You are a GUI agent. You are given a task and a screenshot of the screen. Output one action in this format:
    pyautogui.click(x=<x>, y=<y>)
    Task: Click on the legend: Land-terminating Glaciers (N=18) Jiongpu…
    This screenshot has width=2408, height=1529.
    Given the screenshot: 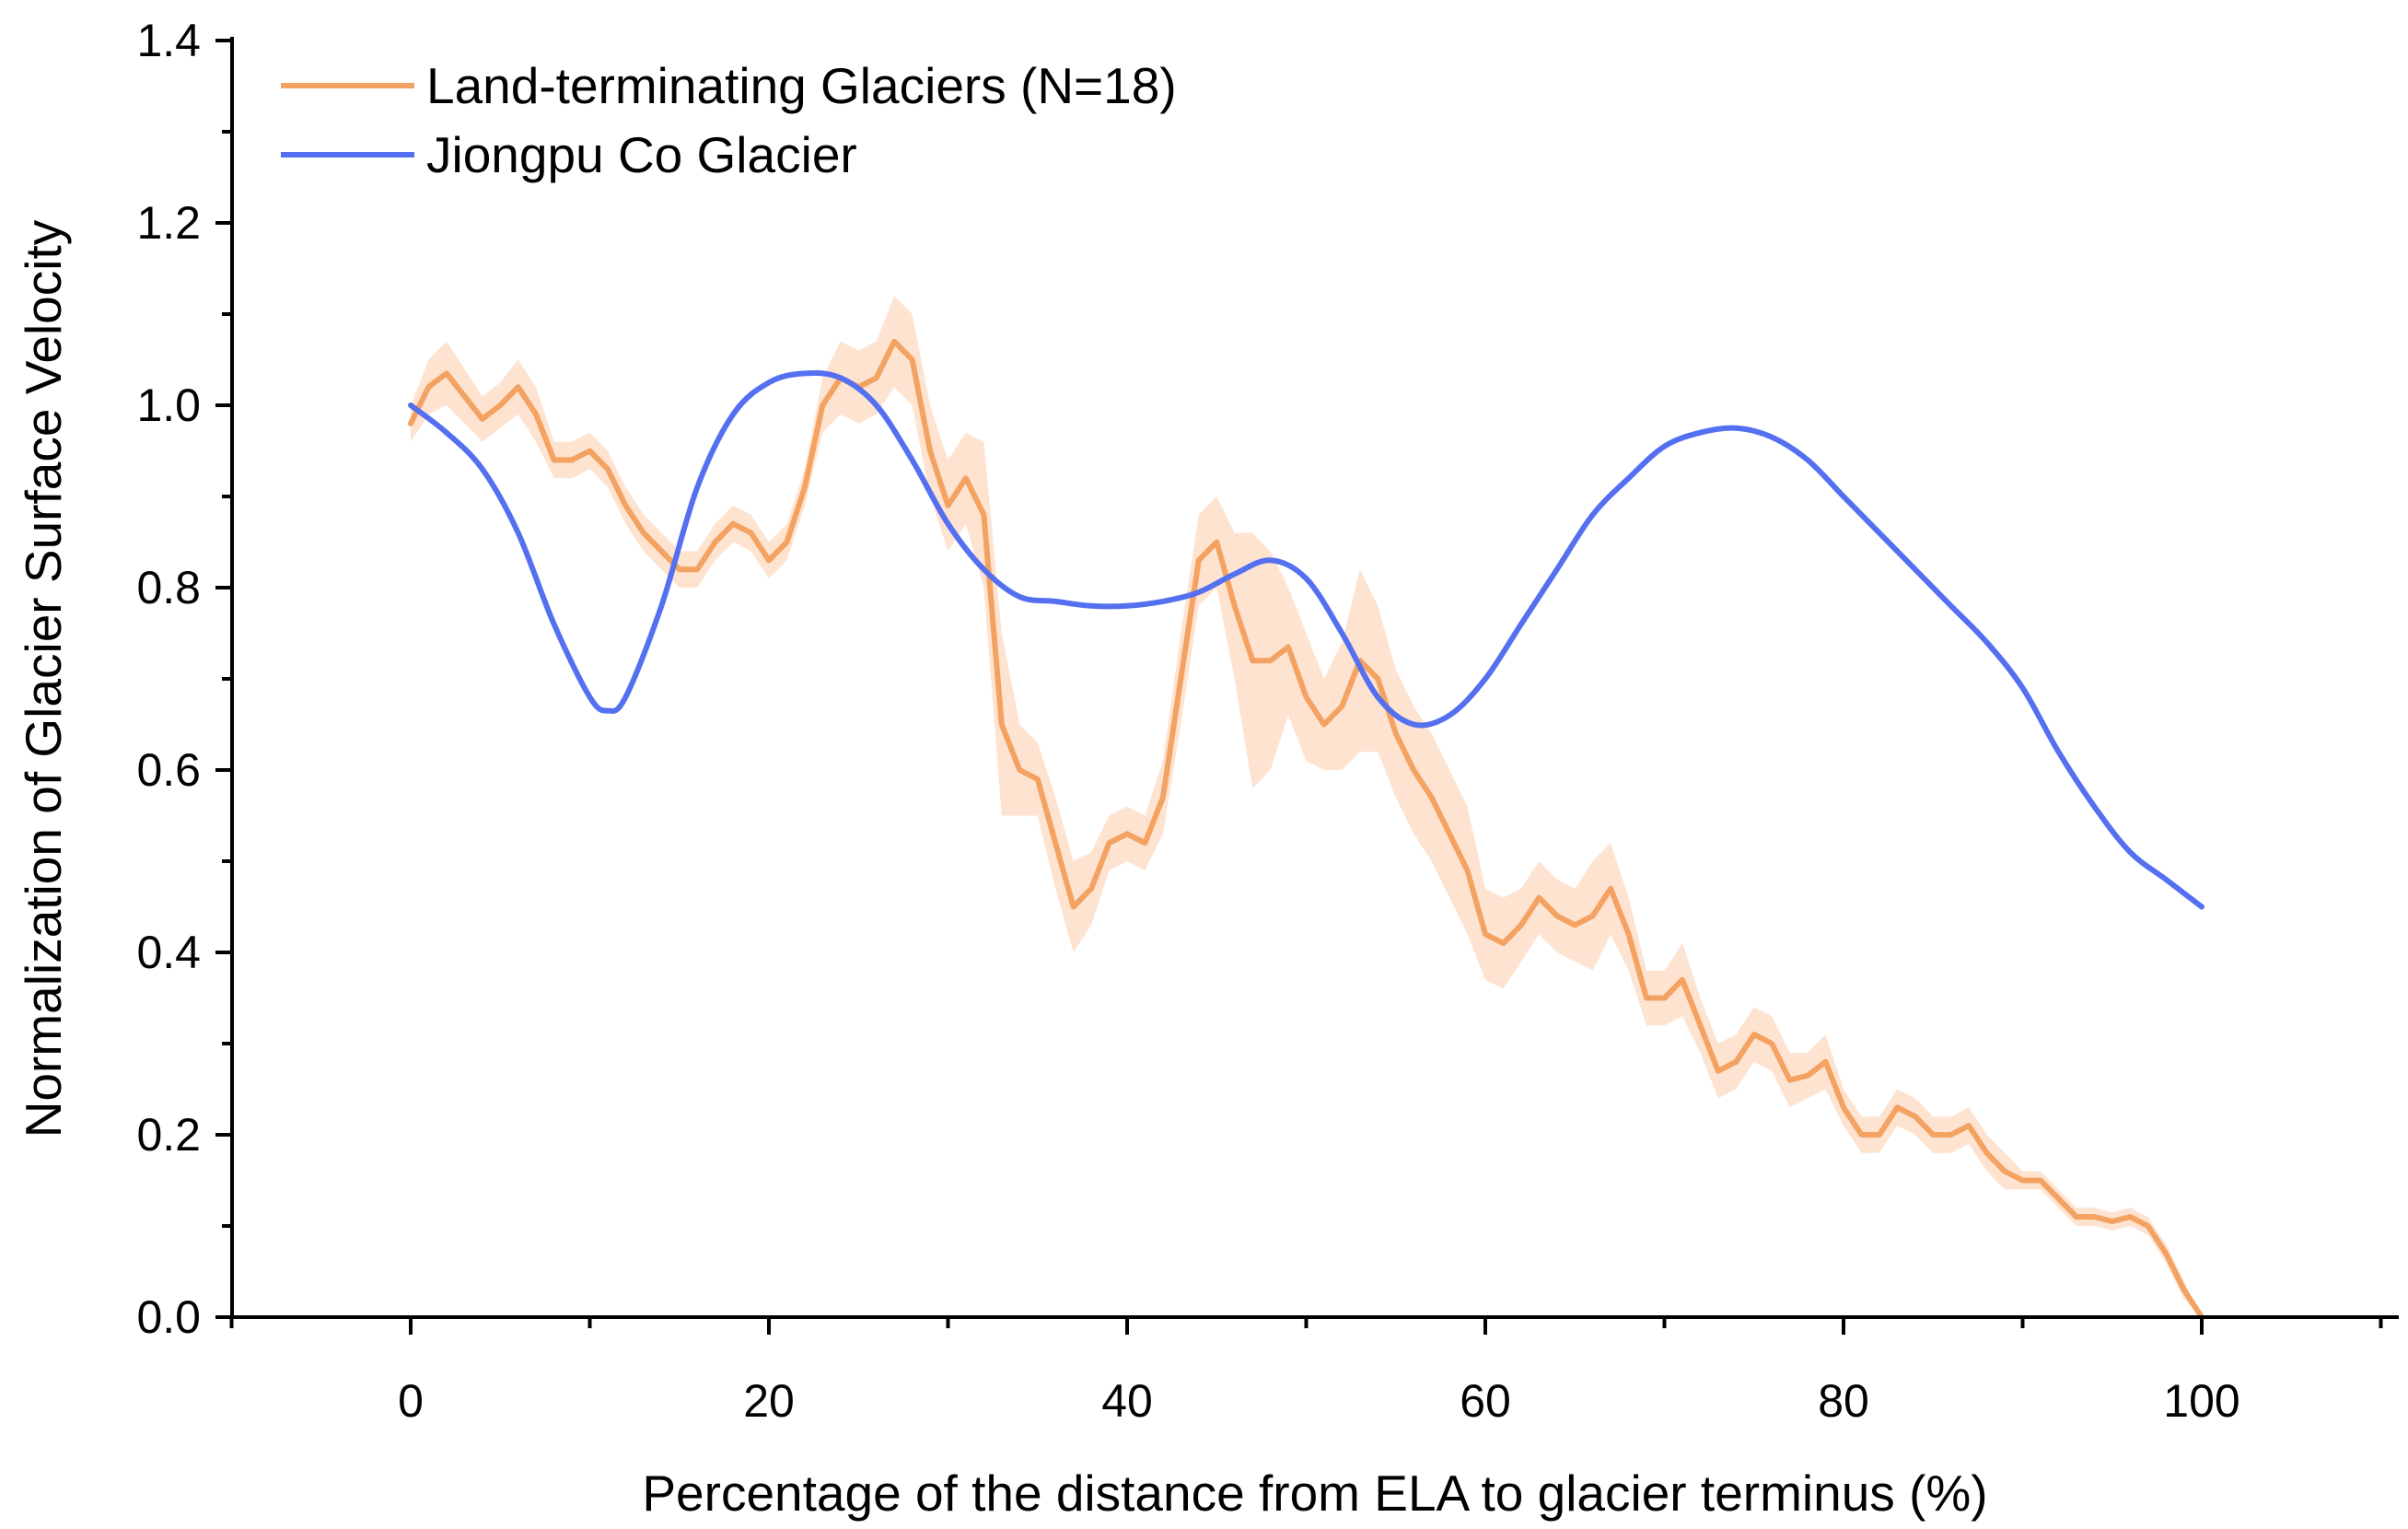 What is the action you would take?
    pyautogui.click(x=729, y=120)
    